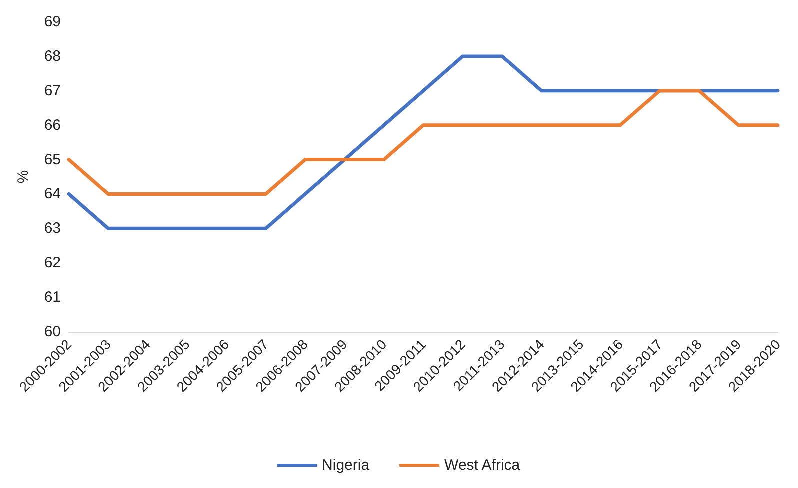 The image size is (798, 488). I want to click on y-axis-title: %, so click(23, 177).